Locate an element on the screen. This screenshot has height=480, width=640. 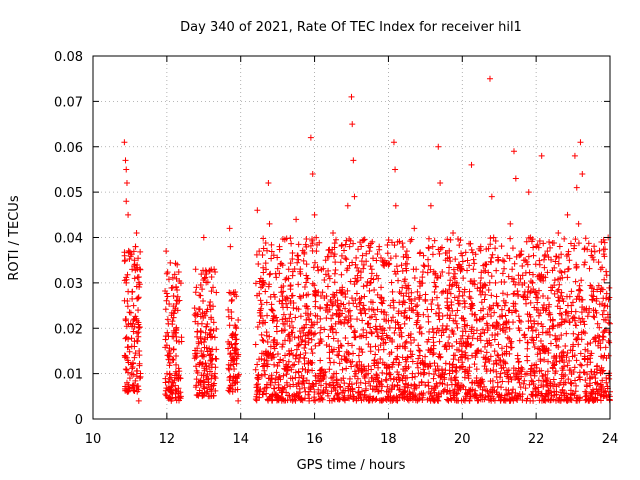
y-tick-labels: 00.010.020.030.040.050.060.070.08 is located at coordinates (68, 239).